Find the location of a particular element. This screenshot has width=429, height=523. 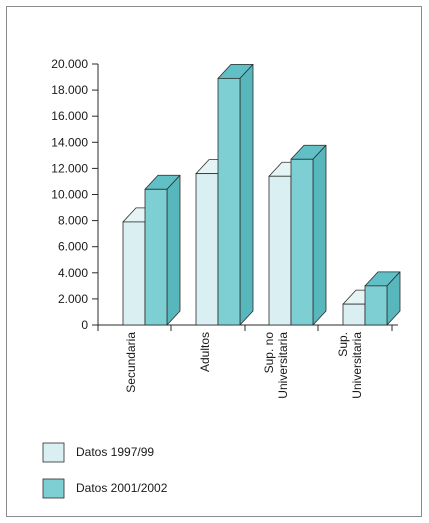

y-tick-label: 8.000 is located at coordinates (73, 221).